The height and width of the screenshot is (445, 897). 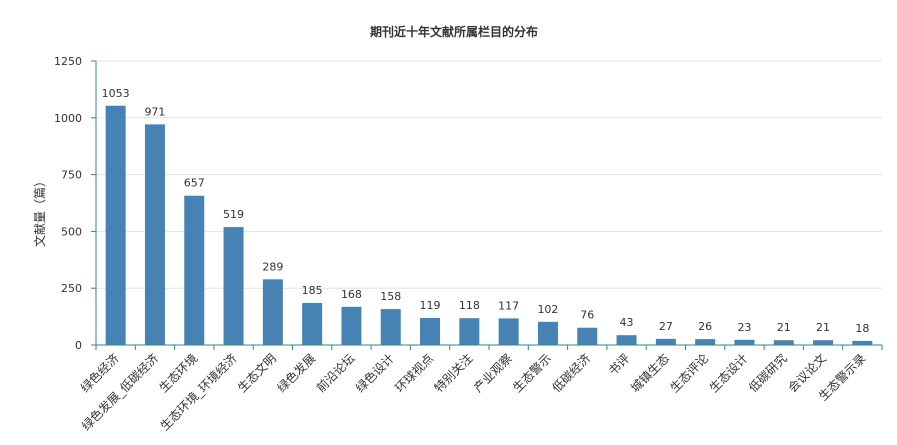 What do you see at coordinates (71, 175) in the screenshot?
I see `y-tick-label: 750` at bounding box center [71, 175].